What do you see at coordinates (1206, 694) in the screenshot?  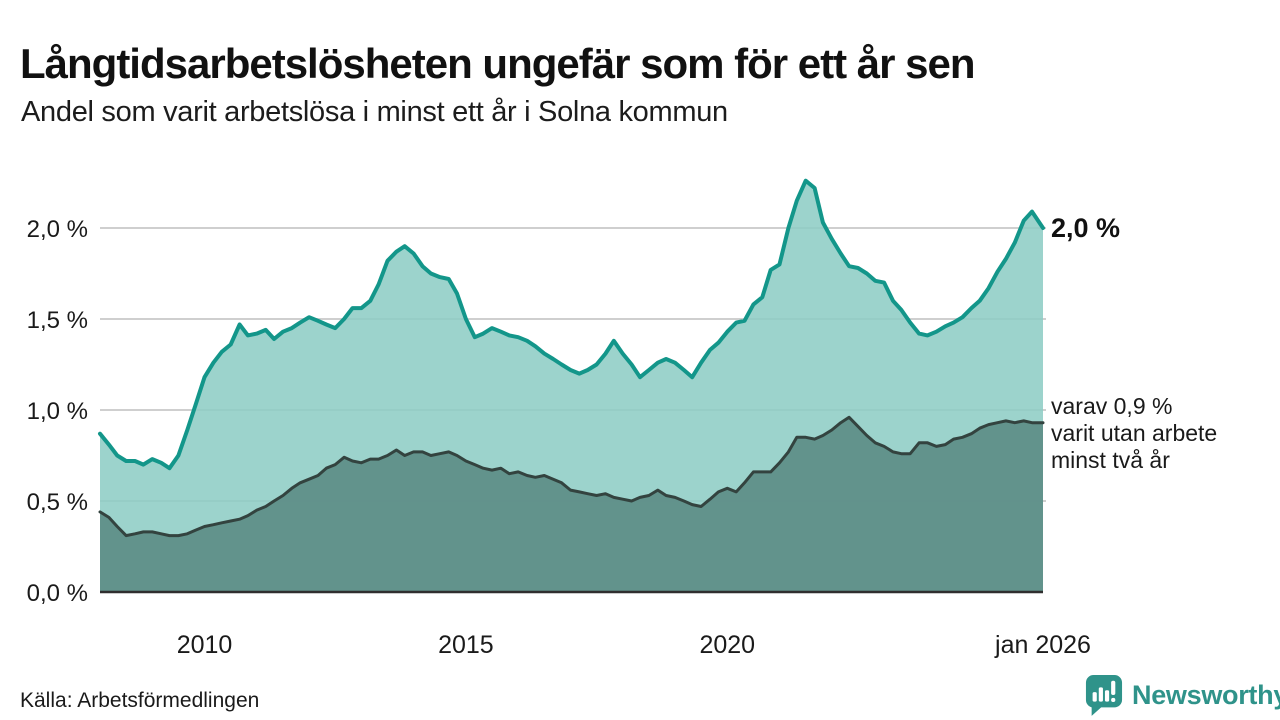 I see `brand-name: Newsworthy` at bounding box center [1206, 694].